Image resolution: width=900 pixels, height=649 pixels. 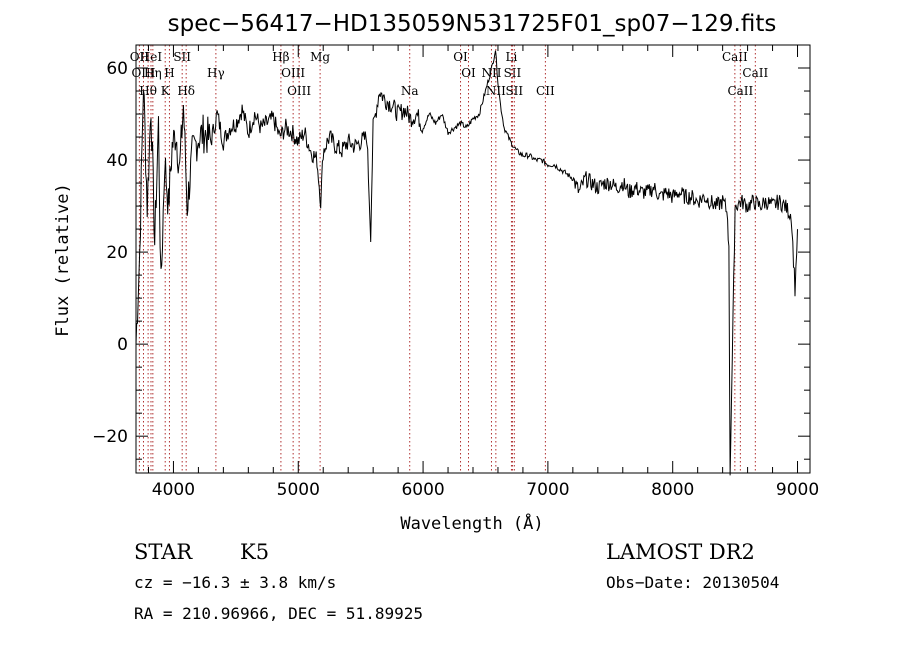 What do you see at coordinates (63, 260) in the screenshot?
I see `y-axis-label: Flux (relative)` at bounding box center [63, 260].